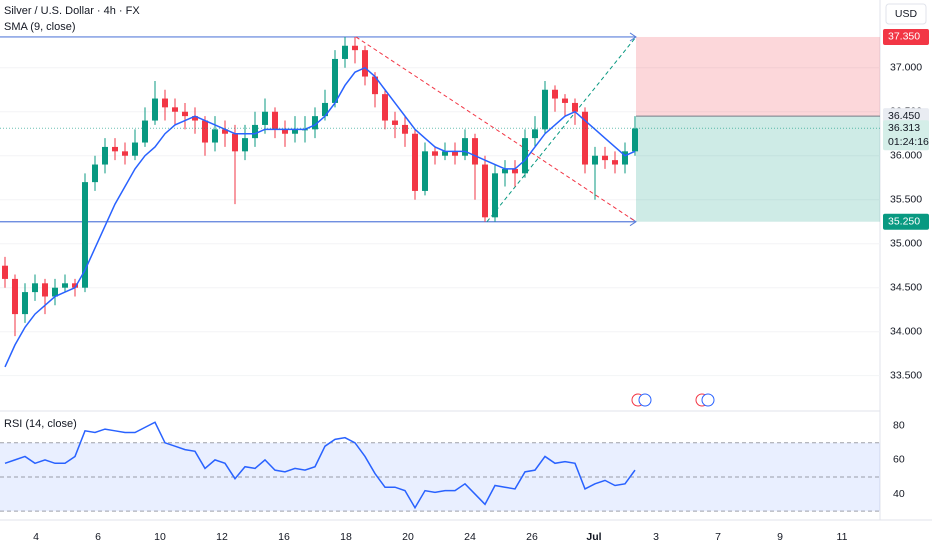  I want to click on x-tick-label: Jul, so click(593, 537).